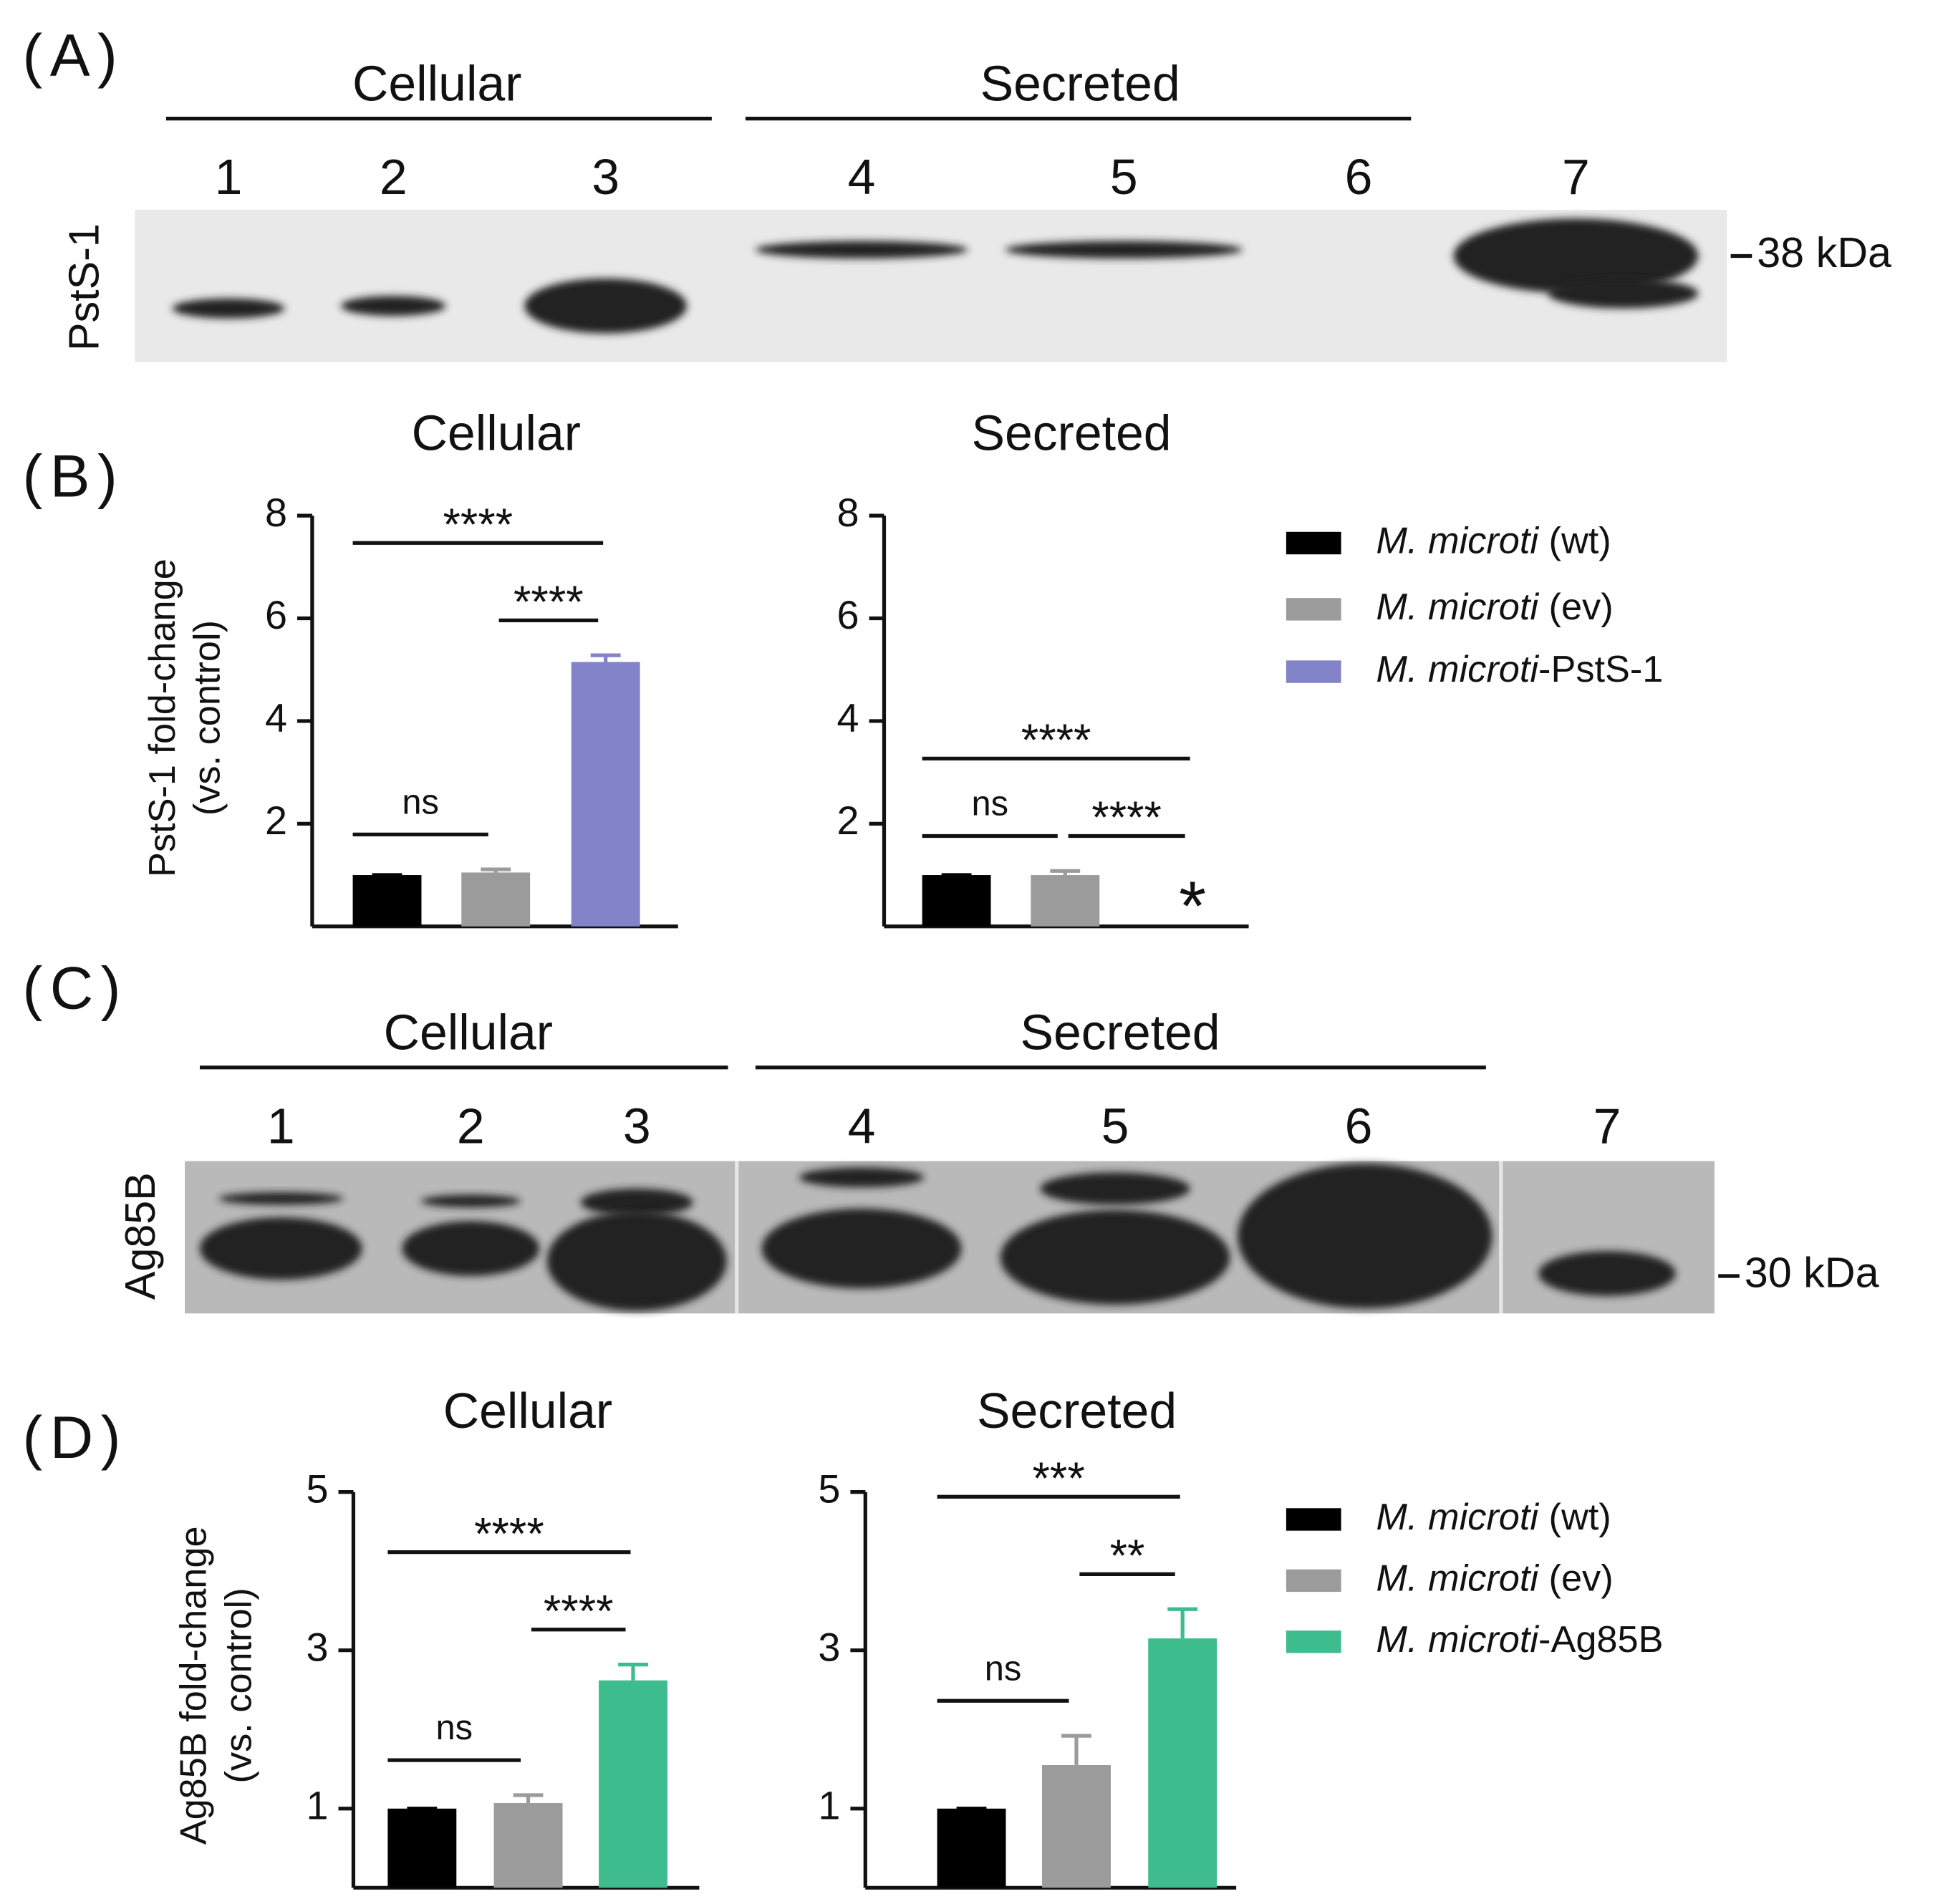  Describe the element at coordinates (73, 55) in the screenshot. I see `panel-label: (A)` at that location.